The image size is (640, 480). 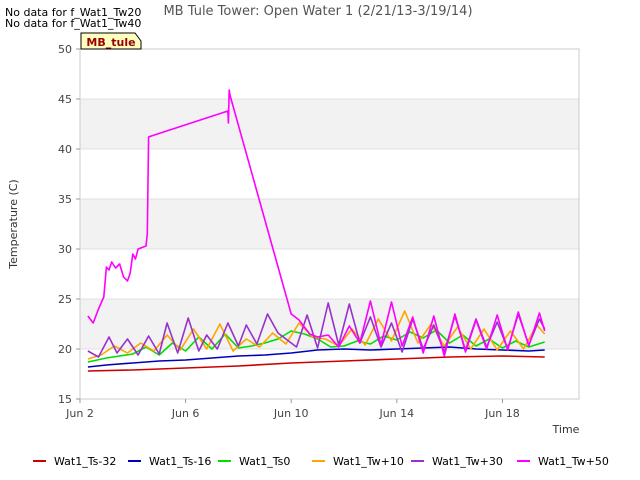 I want to click on x-tick-label-2: Jun 10, so click(x=291, y=413).